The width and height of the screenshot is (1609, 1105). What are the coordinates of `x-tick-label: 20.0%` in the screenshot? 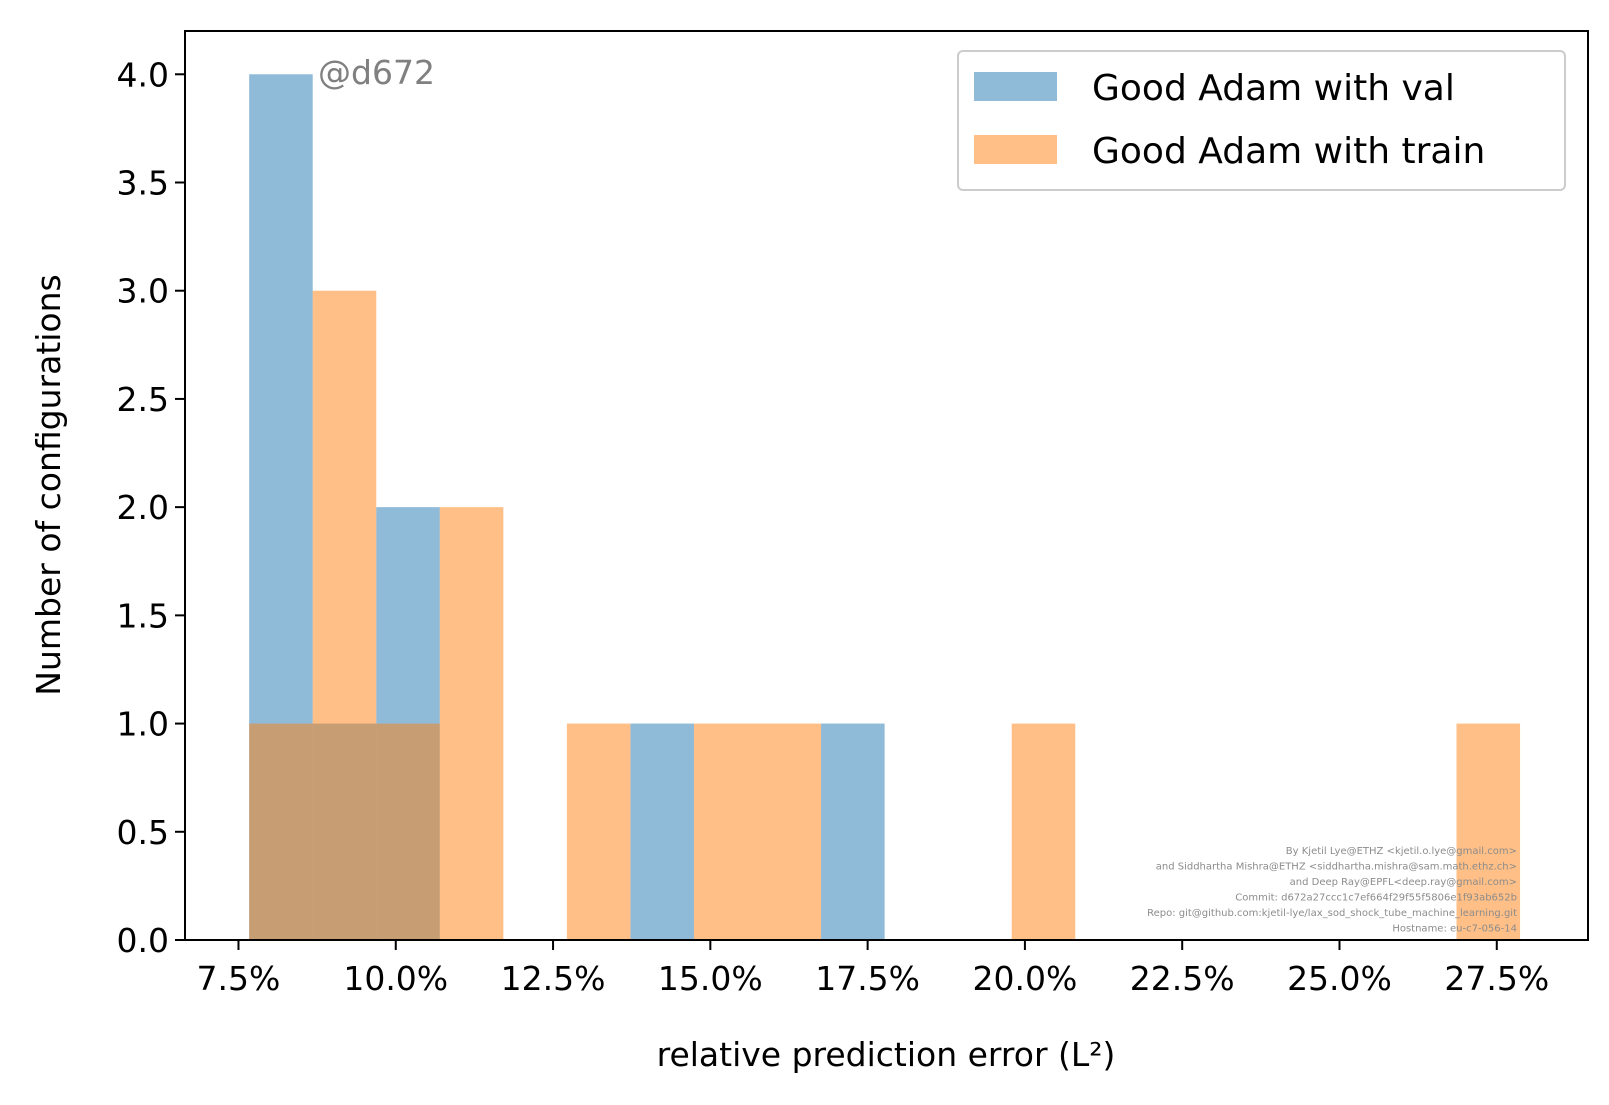 It's located at (1024, 978).